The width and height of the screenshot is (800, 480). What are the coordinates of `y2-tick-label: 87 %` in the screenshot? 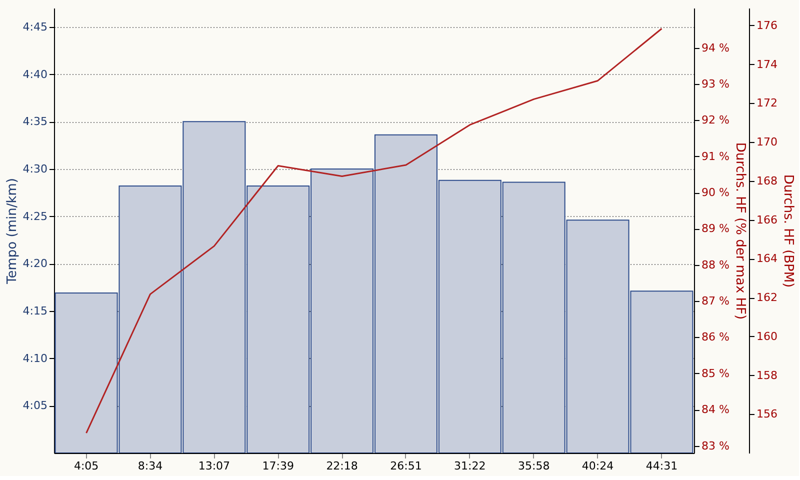 It's located at (716, 301).